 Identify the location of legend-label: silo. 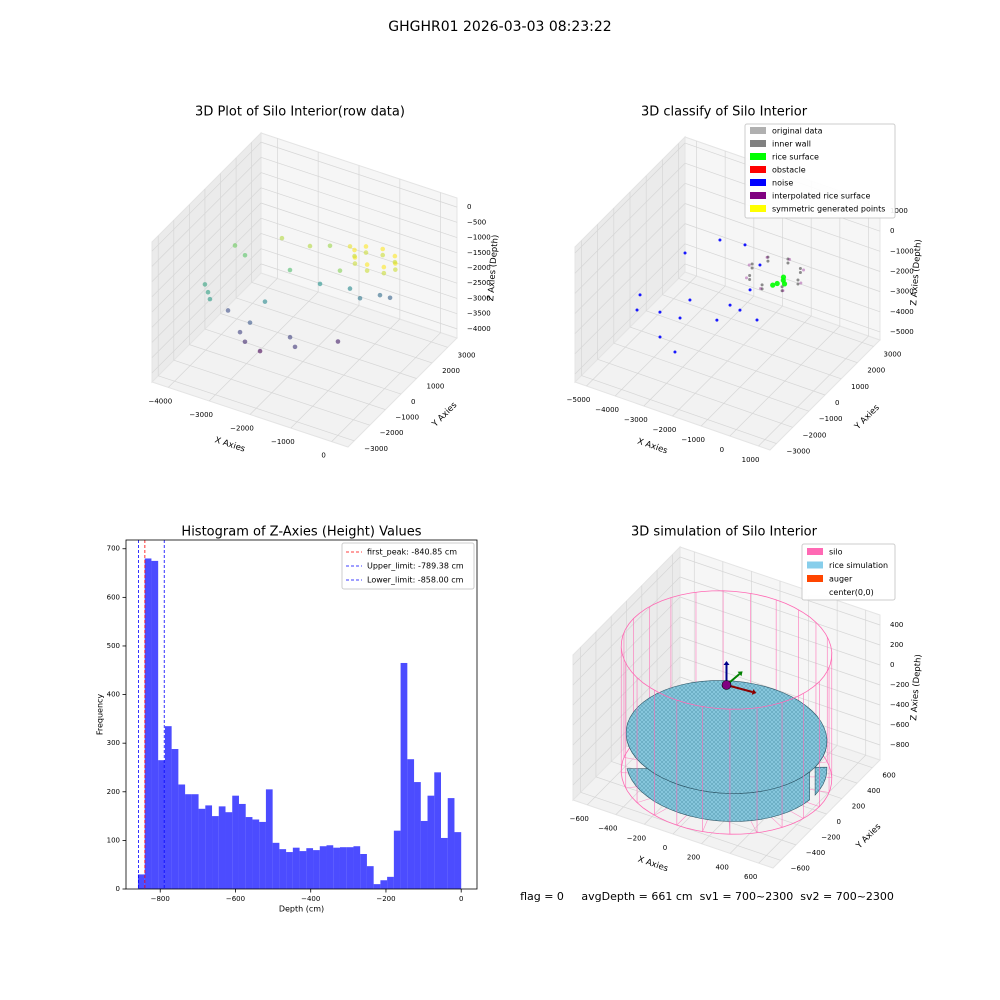
(836, 552).